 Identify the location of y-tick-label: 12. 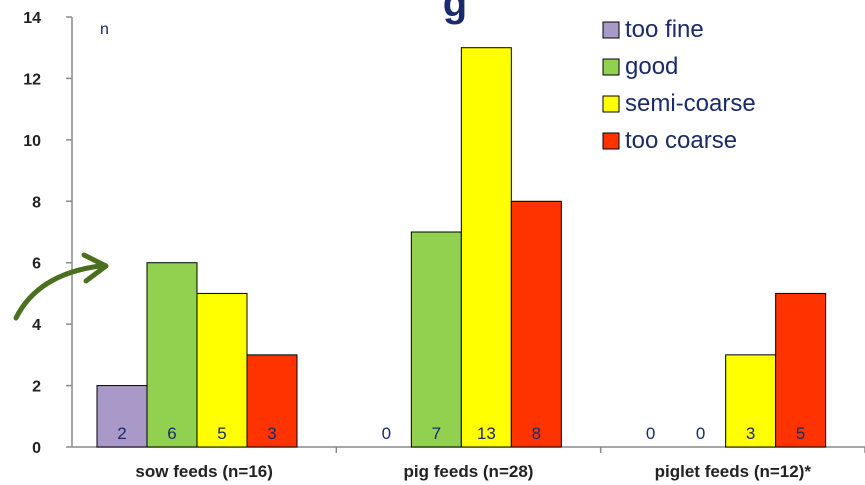
(32, 79).